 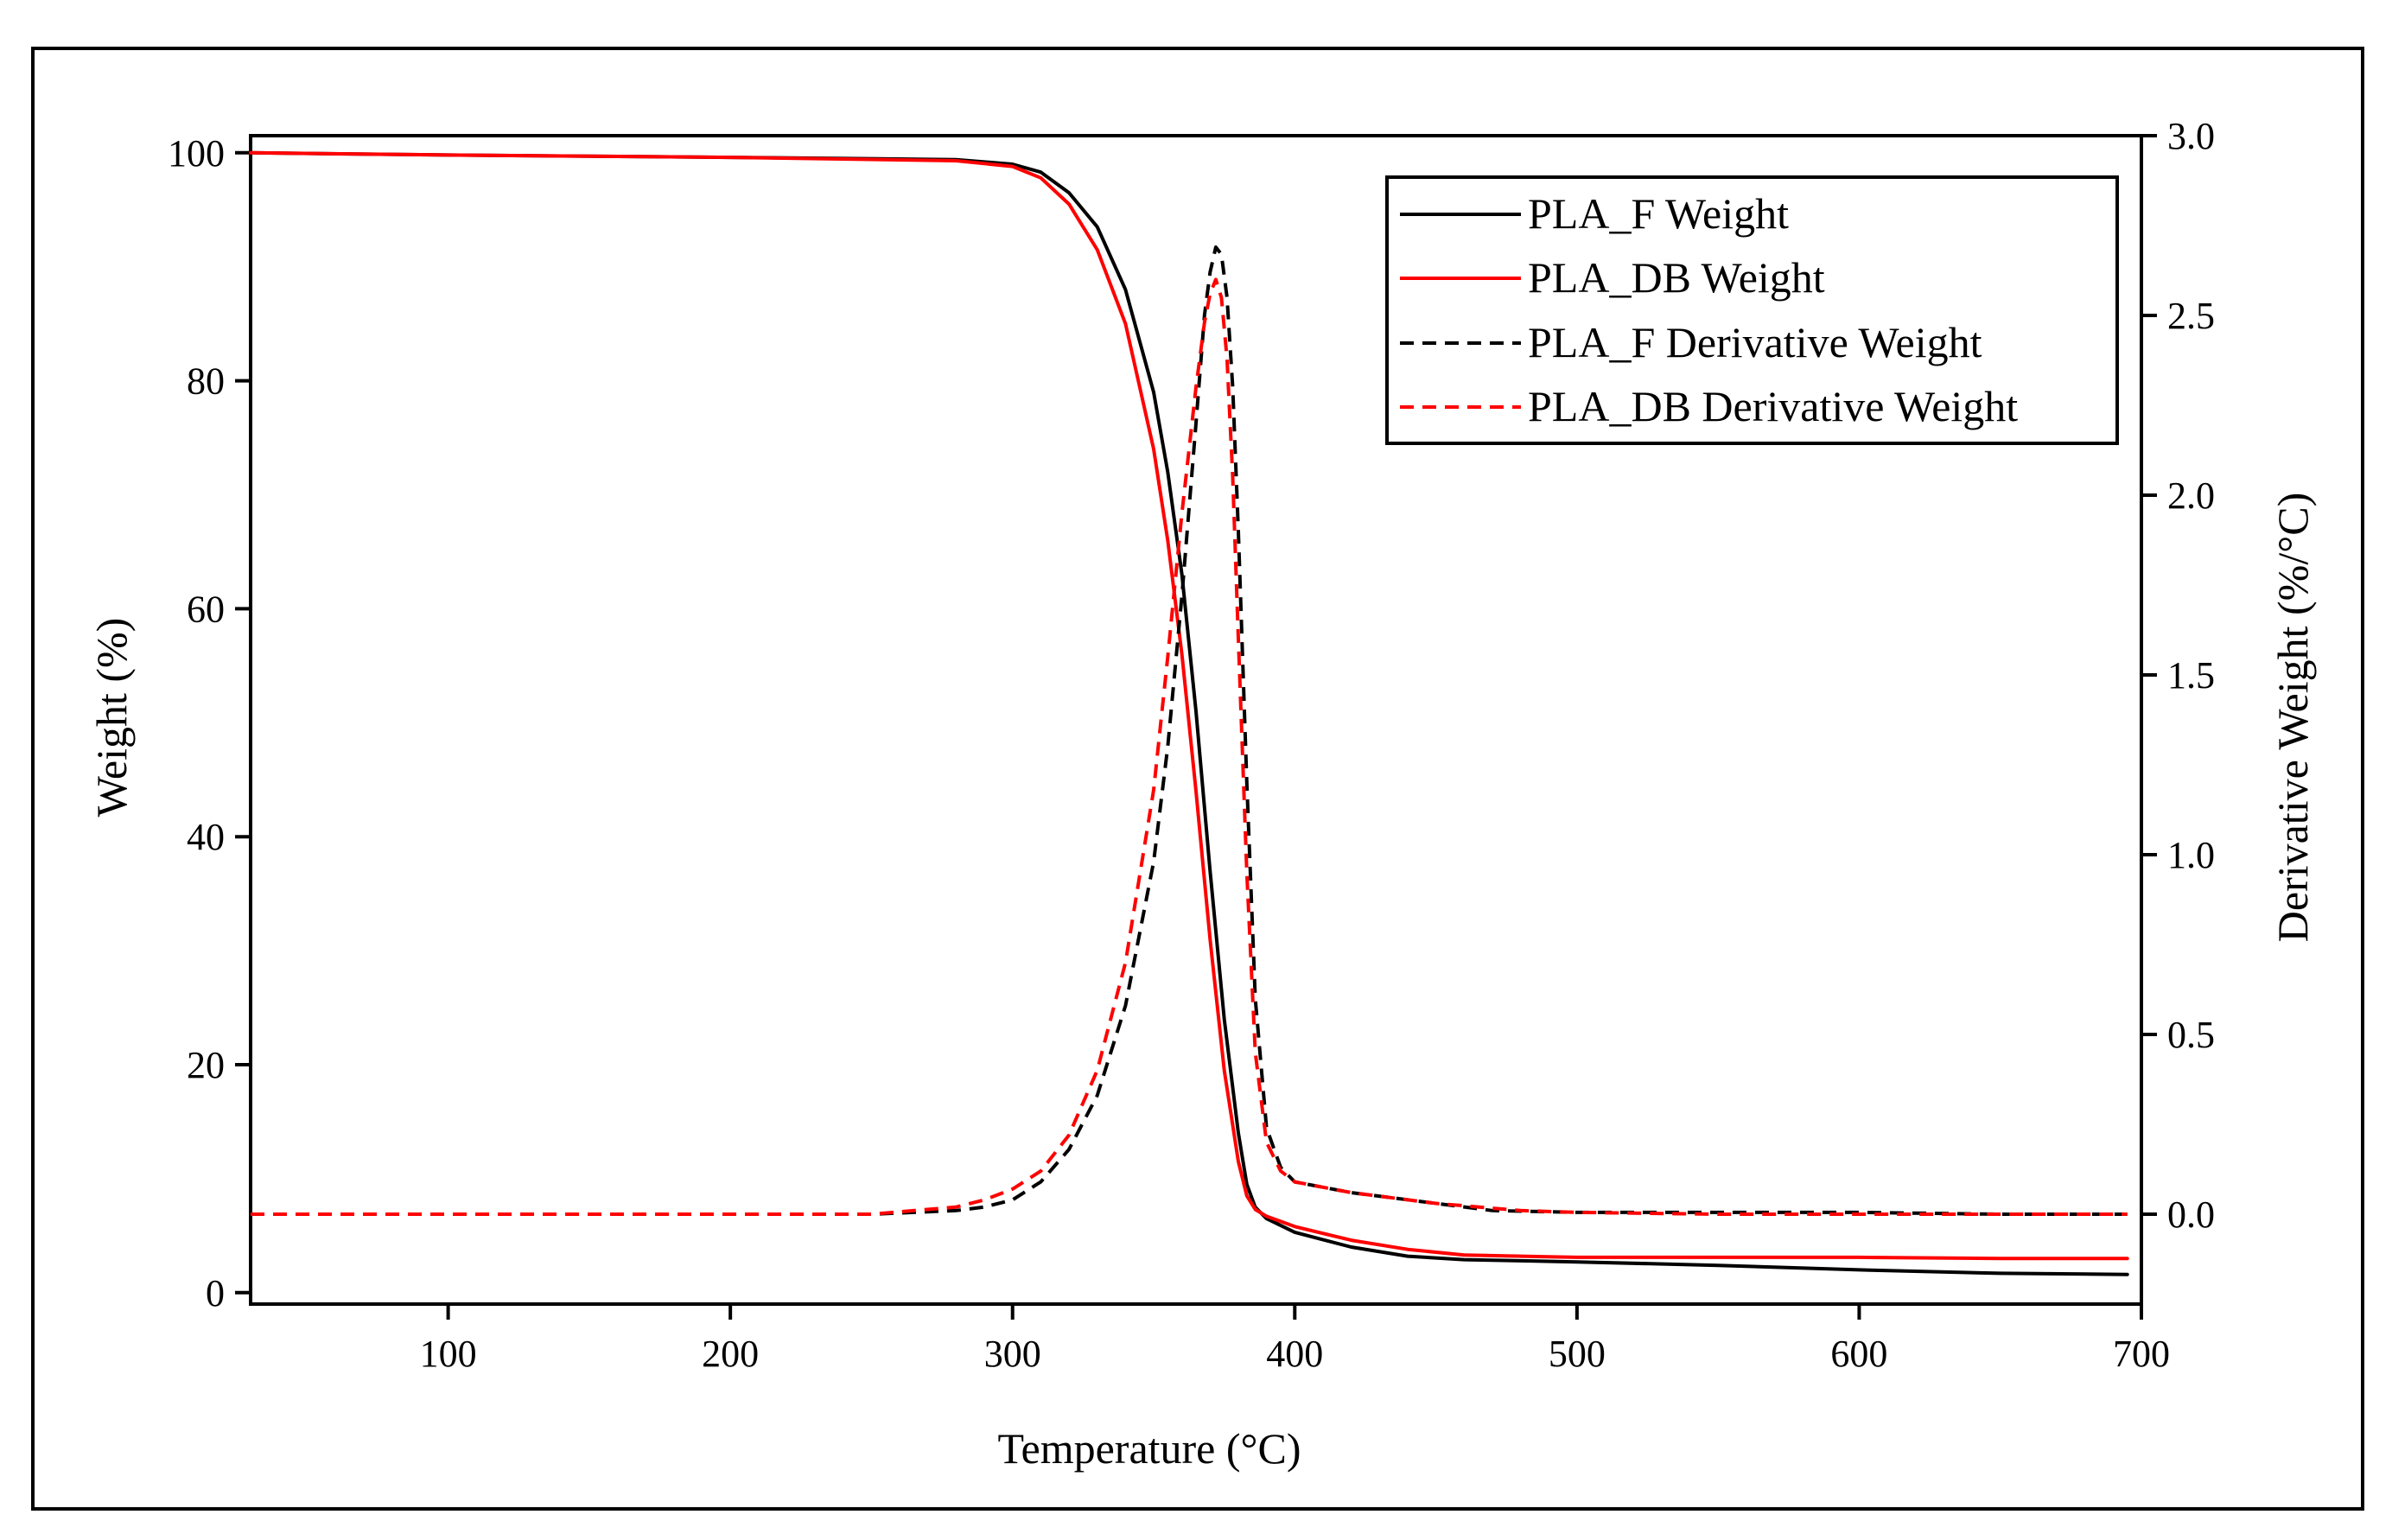 What do you see at coordinates (2191, 675) in the screenshot?
I see `y2-tick-label: 1.5` at bounding box center [2191, 675].